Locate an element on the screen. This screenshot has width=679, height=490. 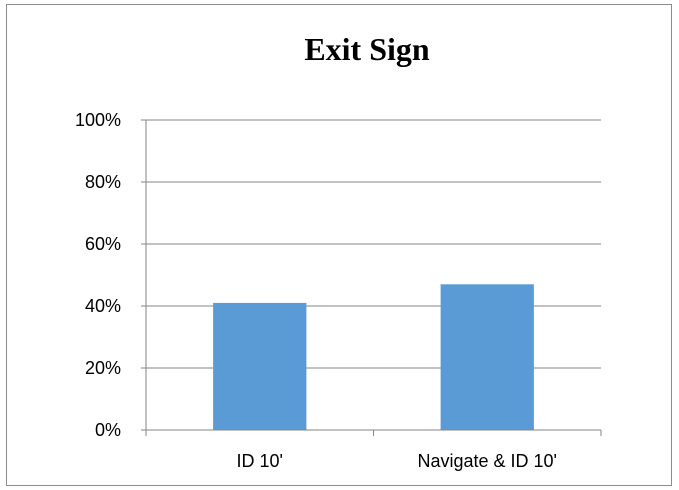
chart-title: Exit Sign is located at coordinates (367, 49).